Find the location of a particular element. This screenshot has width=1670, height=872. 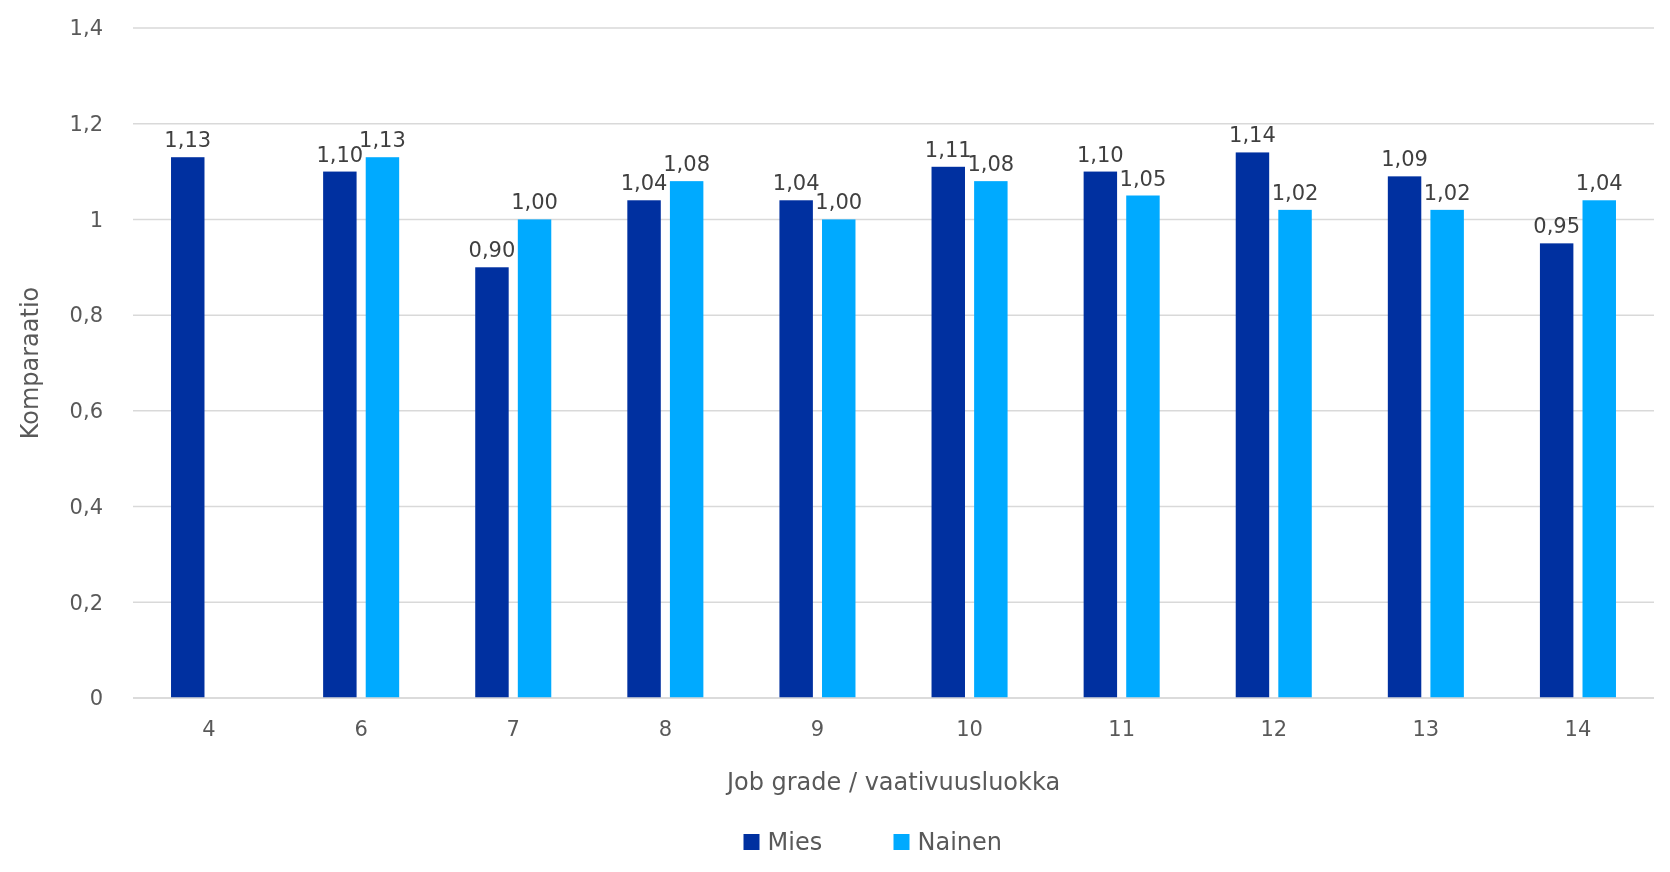

legend-label: Mies is located at coordinates (795, 842).